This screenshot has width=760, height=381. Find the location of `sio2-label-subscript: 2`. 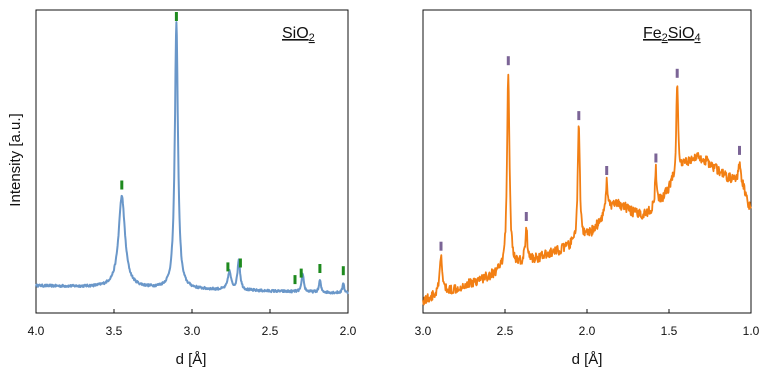

sio2-label-subscript: 2 is located at coordinates (312, 38).